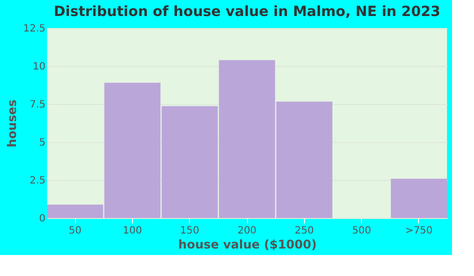 This screenshot has height=276, width=474. Describe the element at coordinates (38, 105) in the screenshot. I see `y-tick-label: 7.5` at that location.